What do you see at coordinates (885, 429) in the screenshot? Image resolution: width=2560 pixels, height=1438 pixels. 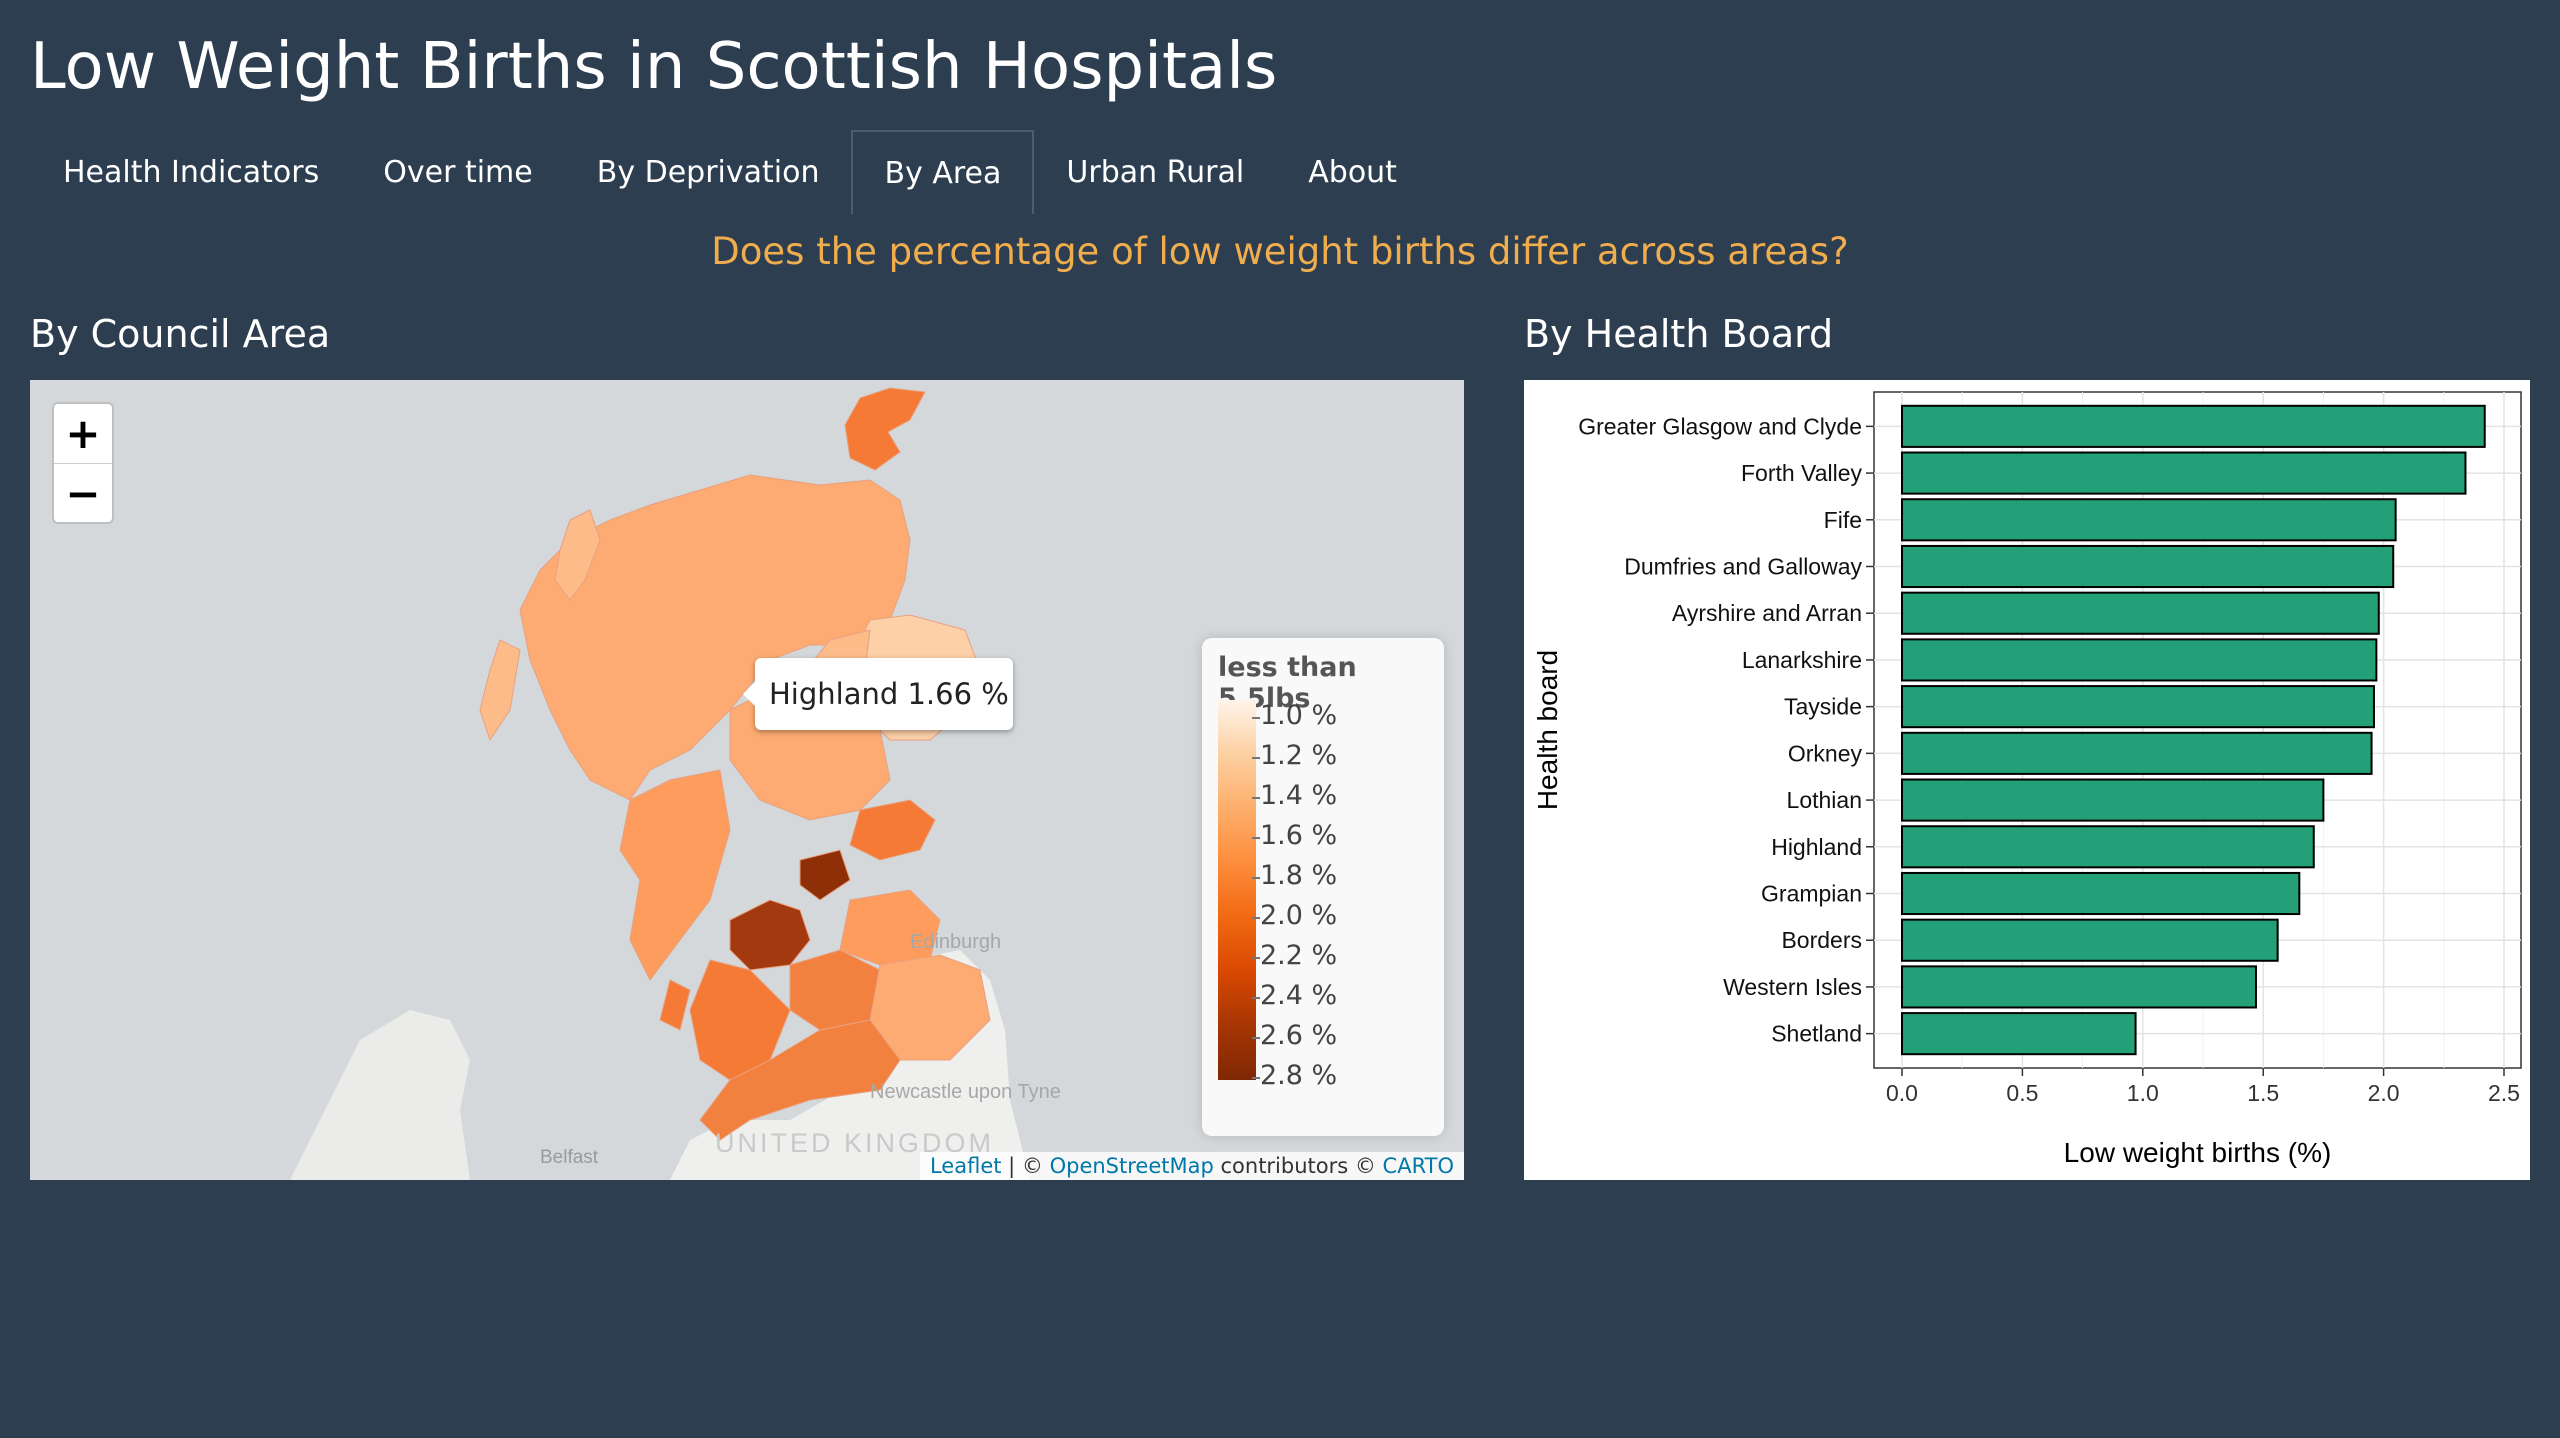 I see `region-shetland` at bounding box center [885, 429].